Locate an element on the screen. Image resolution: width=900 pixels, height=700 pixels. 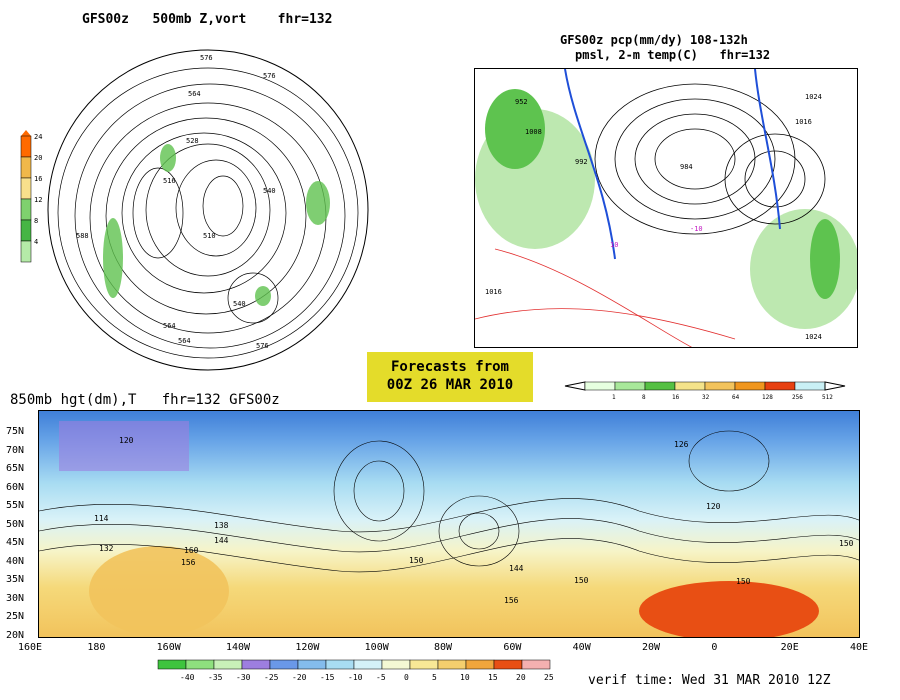
svg-text: 1024 is located at coordinates (813, 337).